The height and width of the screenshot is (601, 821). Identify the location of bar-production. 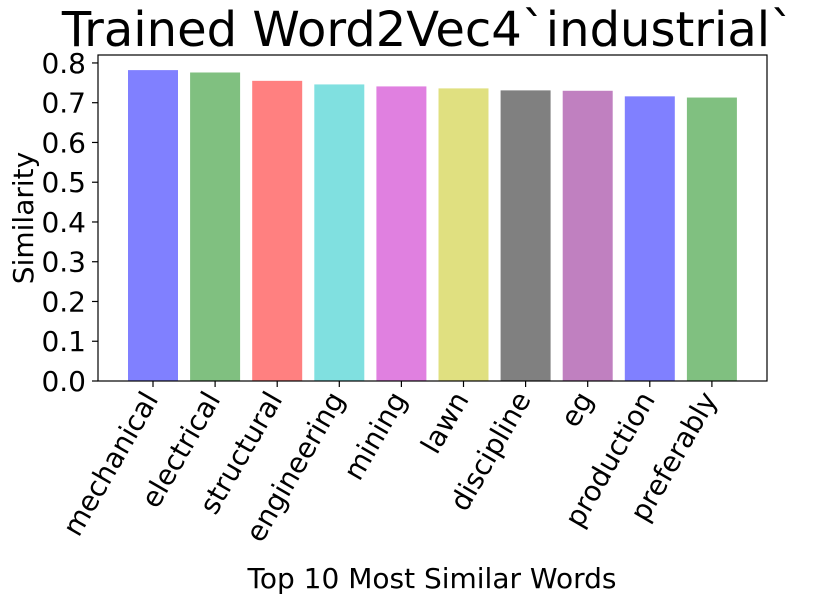
(649, 238).